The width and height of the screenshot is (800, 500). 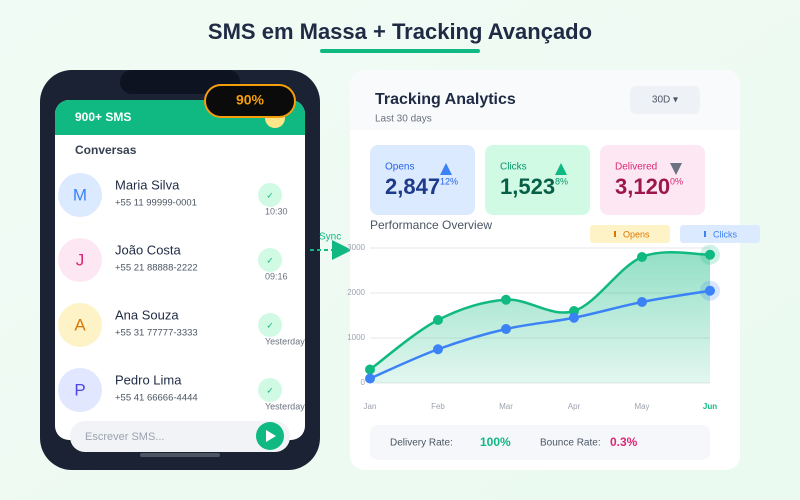 What do you see at coordinates (180, 455) in the screenshot?
I see `home-bar` at bounding box center [180, 455].